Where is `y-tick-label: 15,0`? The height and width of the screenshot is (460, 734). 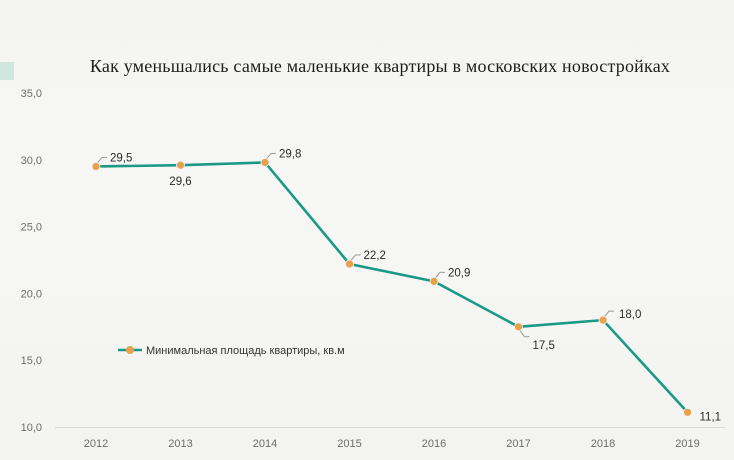
y-tick-label: 15,0 is located at coordinates (31, 361).